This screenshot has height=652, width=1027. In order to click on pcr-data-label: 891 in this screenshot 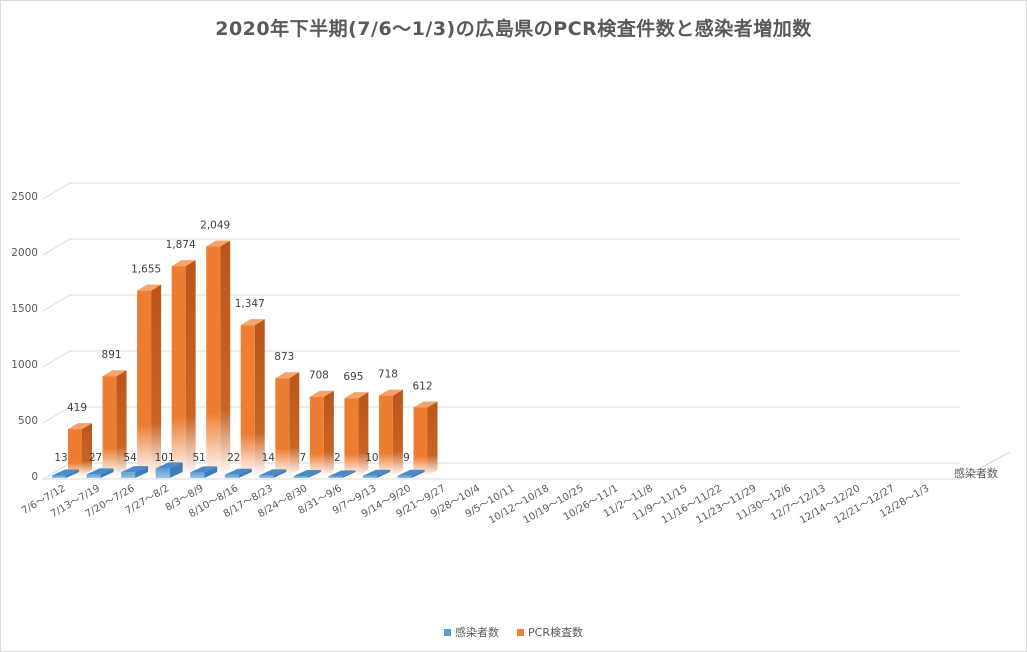, I will do `click(112, 355)`.